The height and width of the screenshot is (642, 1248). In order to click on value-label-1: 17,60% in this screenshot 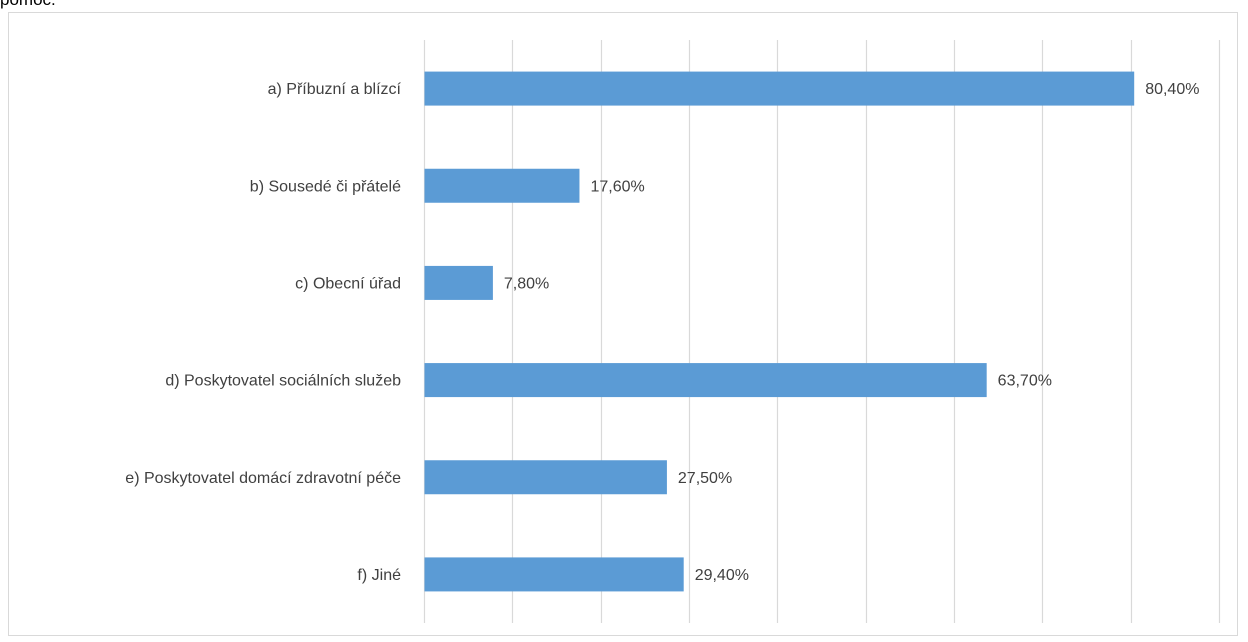, I will do `click(617, 186)`.